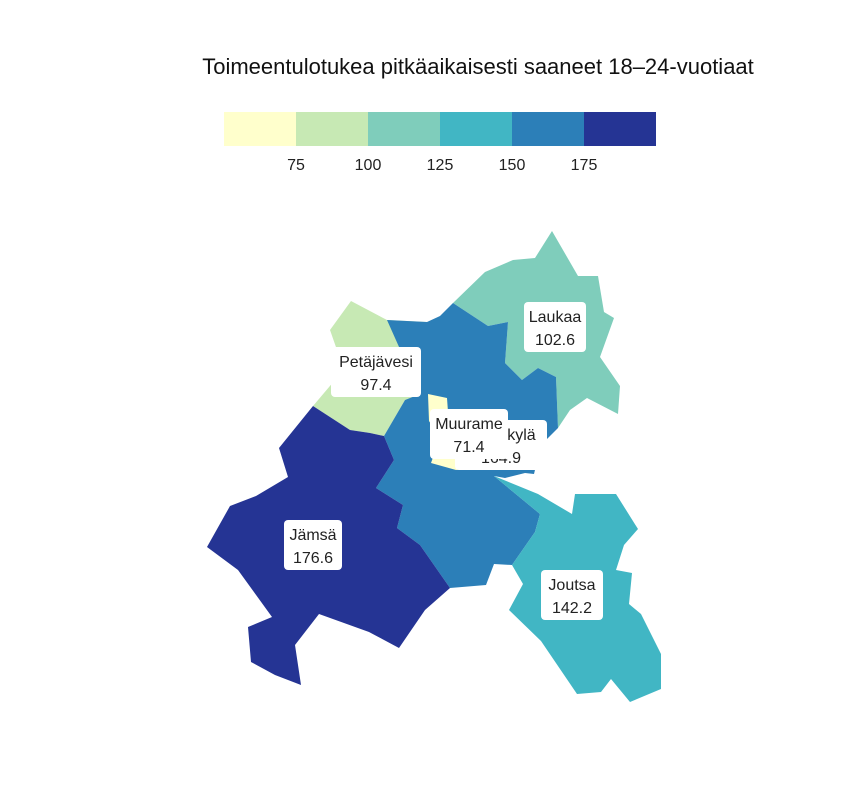  What do you see at coordinates (375, 385) in the screenshot?
I see `label-value-petajavesi: 97.4` at bounding box center [375, 385].